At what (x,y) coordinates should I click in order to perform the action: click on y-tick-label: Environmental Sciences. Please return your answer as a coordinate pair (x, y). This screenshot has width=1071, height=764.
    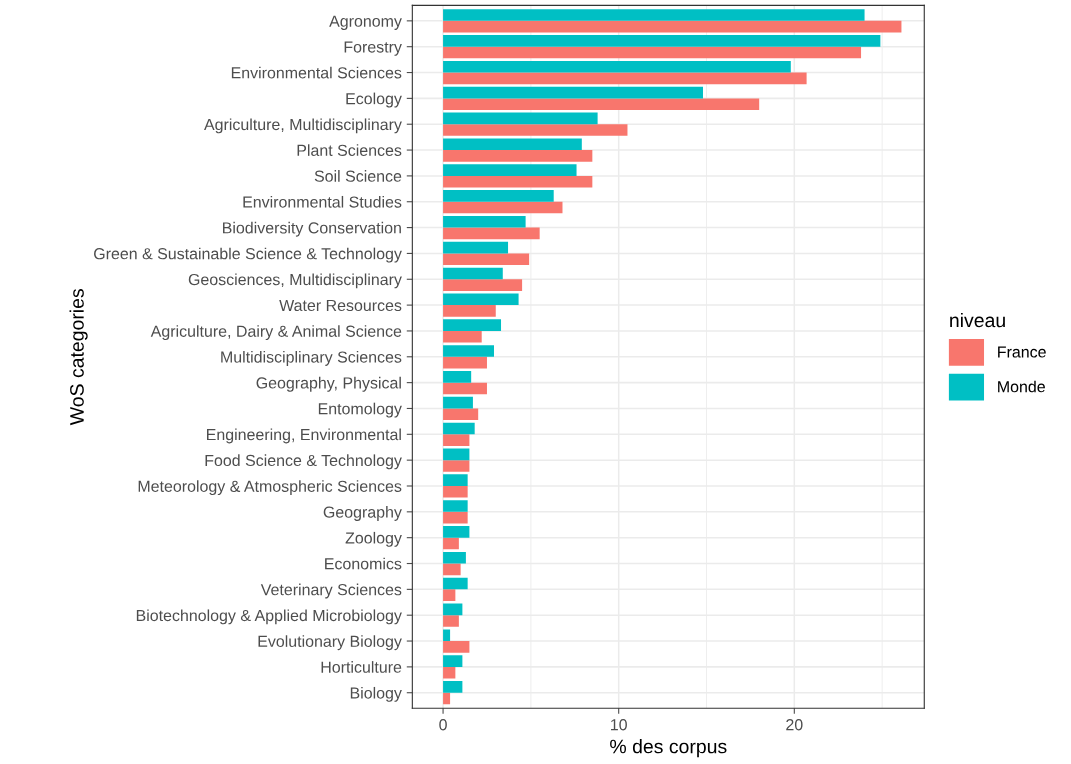
    Looking at the image, I should click on (316, 72).